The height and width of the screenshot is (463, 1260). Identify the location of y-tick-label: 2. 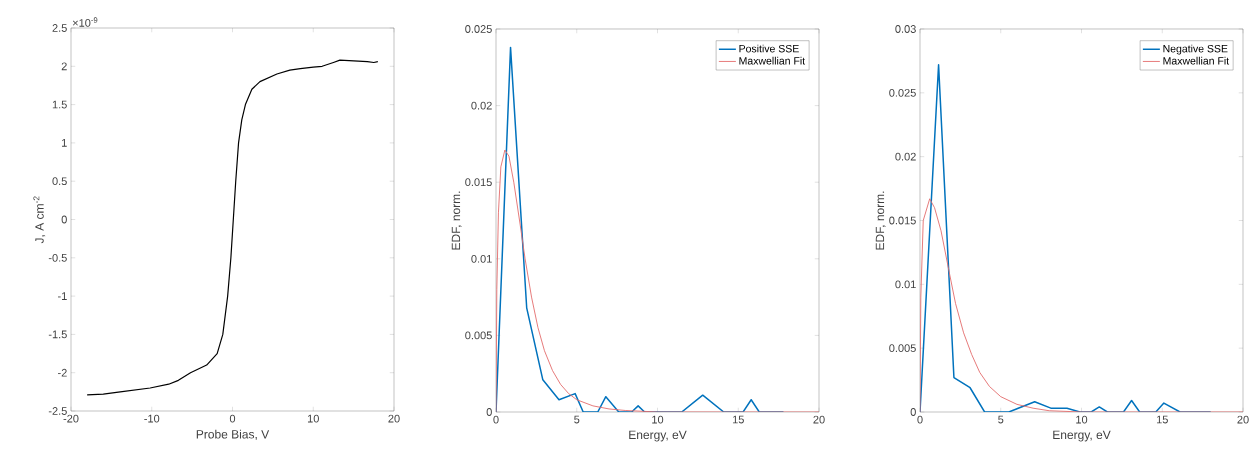
(64, 66).